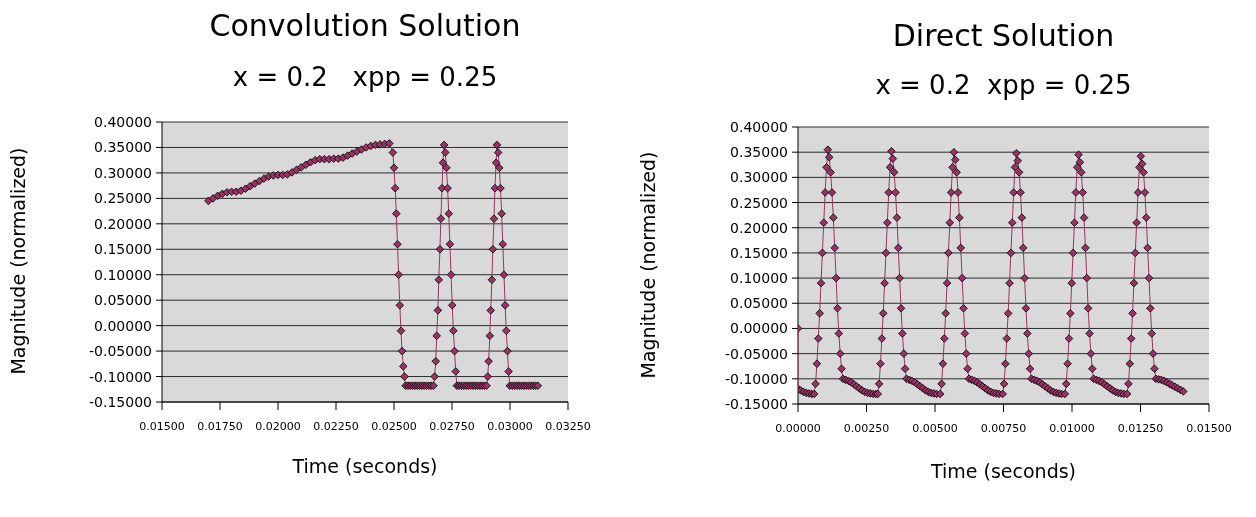  What do you see at coordinates (278, 426) in the screenshot?
I see `x-tick-label: 0.02000` at bounding box center [278, 426].